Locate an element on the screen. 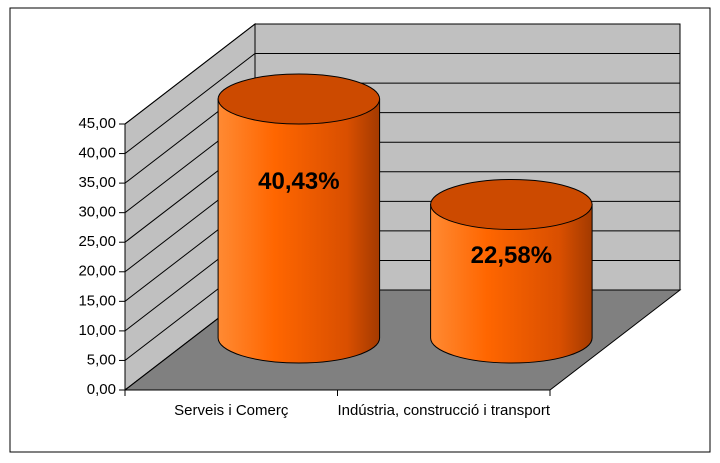  value-label: 40,43% is located at coordinates (298, 181).